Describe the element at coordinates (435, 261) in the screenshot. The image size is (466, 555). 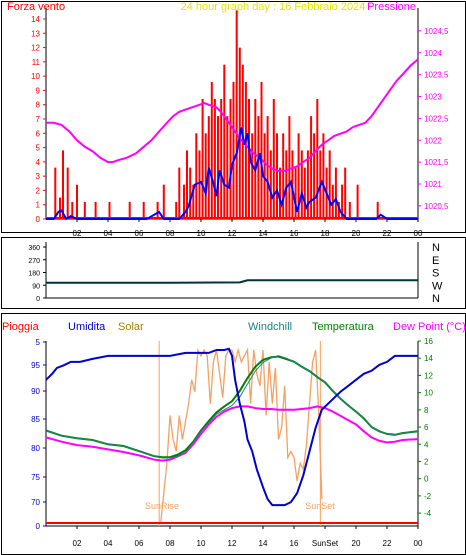
I see `direction-compass-label: E` at that location.